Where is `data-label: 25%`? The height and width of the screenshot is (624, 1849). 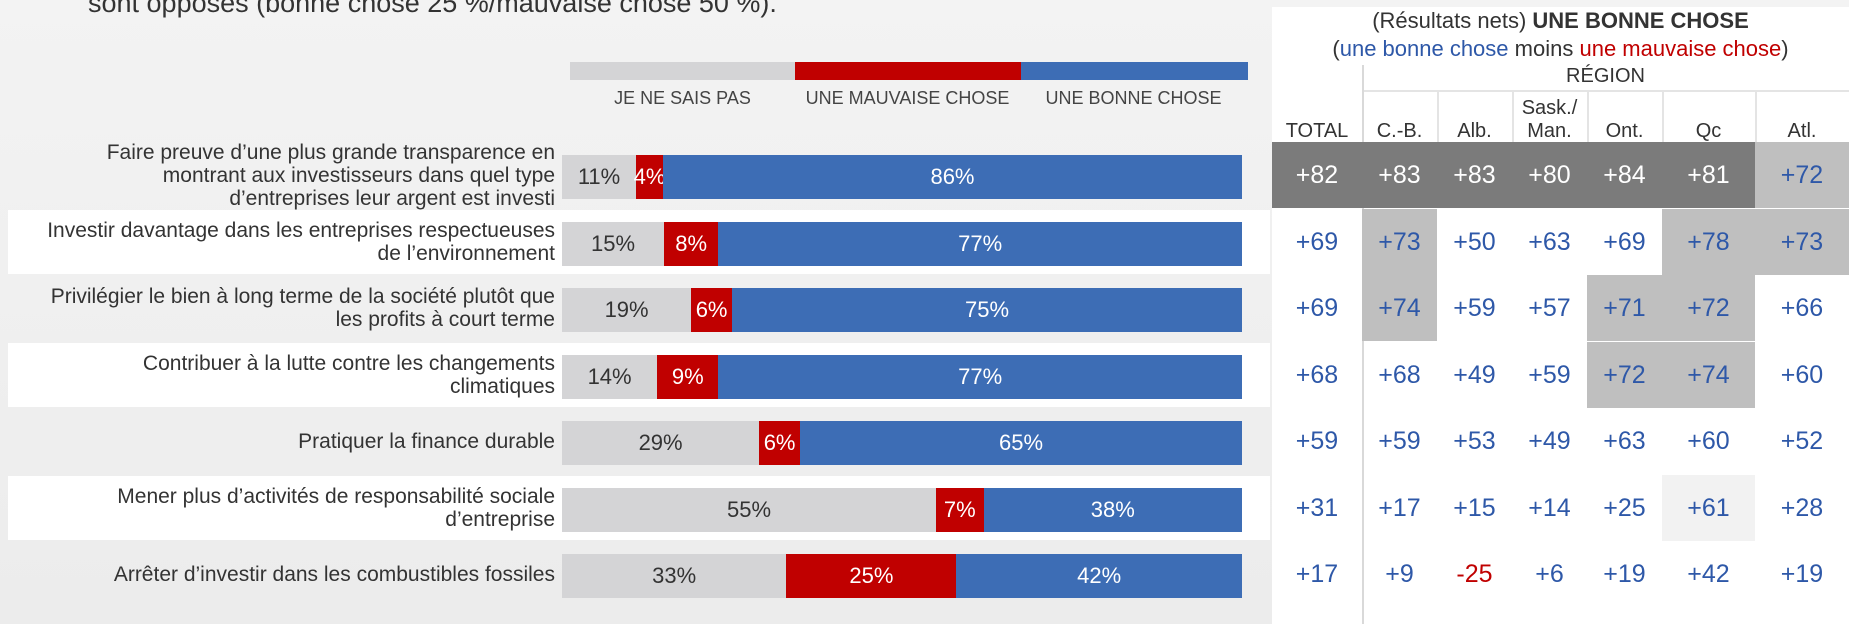
data-label: 25% is located at coordinates (871, 575).